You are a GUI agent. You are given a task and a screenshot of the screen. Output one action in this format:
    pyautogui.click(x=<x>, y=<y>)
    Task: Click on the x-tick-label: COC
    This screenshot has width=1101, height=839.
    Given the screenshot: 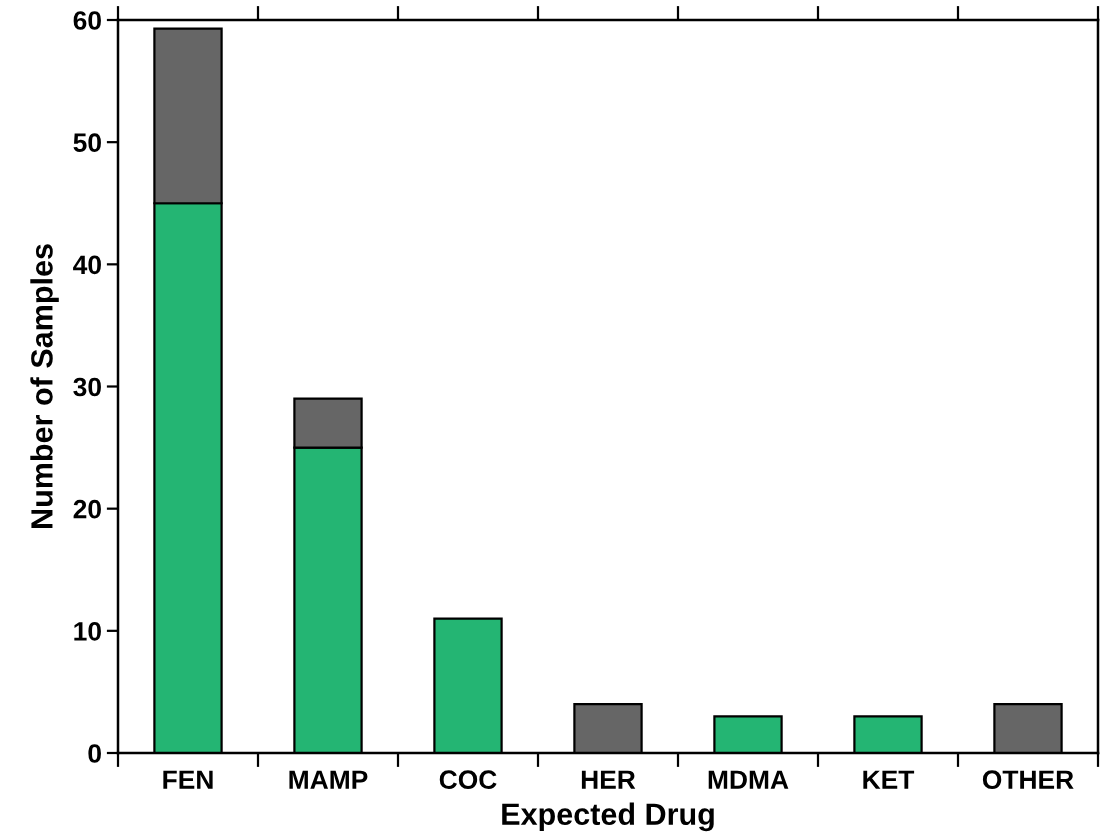 What is the action you would take?
    pyautogui.click(x=468, y=780)
    